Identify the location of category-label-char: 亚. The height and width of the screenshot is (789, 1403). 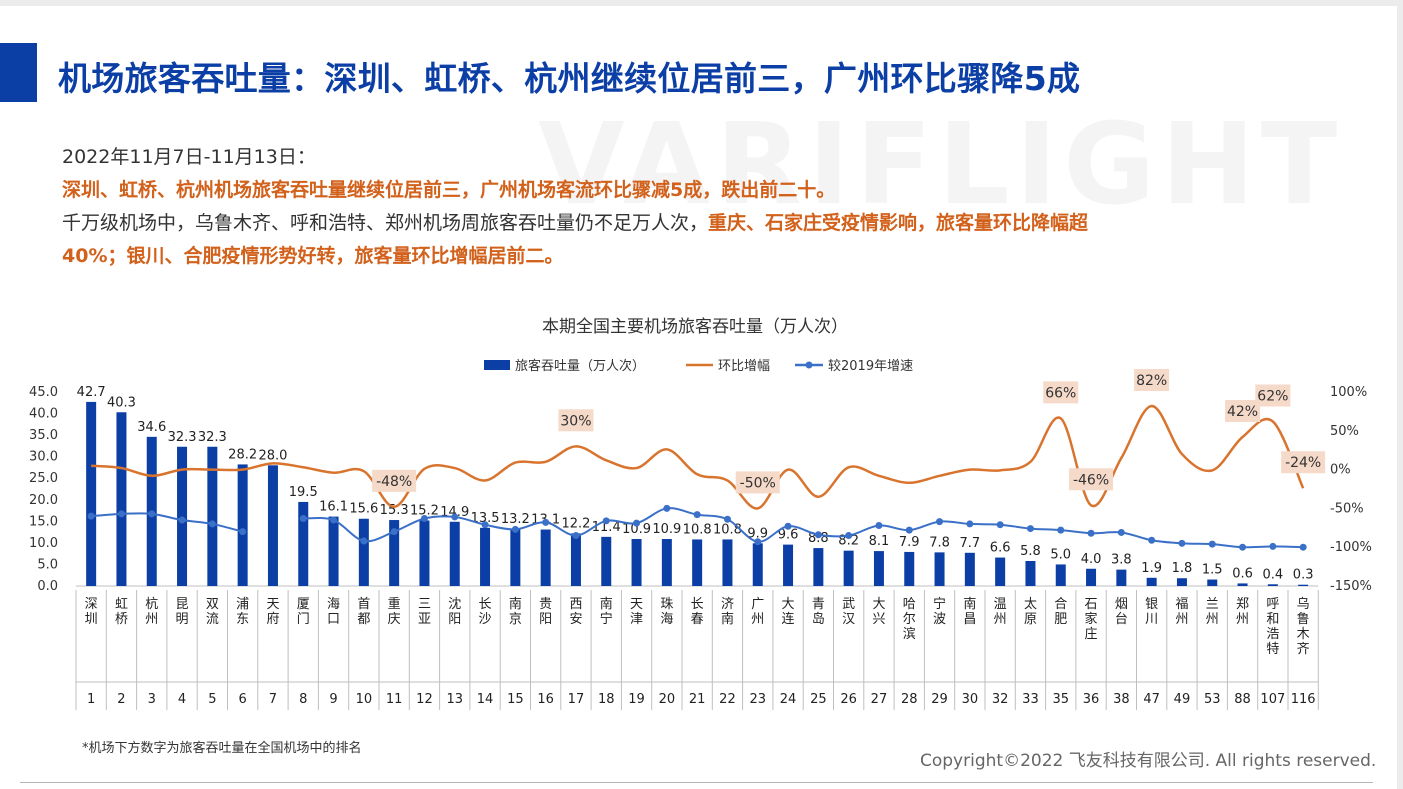
(424, 619).